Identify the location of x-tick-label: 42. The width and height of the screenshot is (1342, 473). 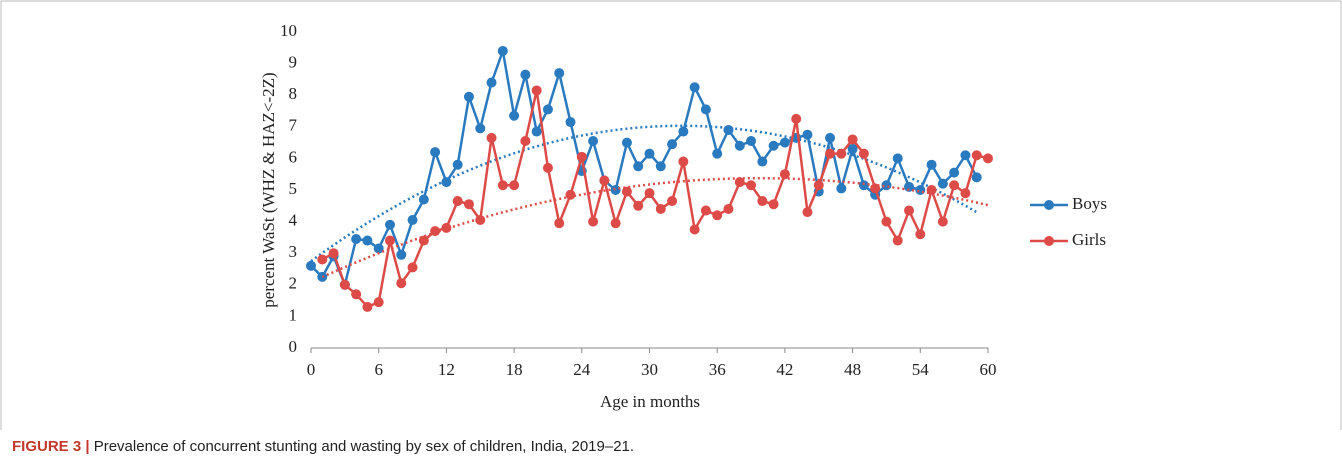
(784, 369).